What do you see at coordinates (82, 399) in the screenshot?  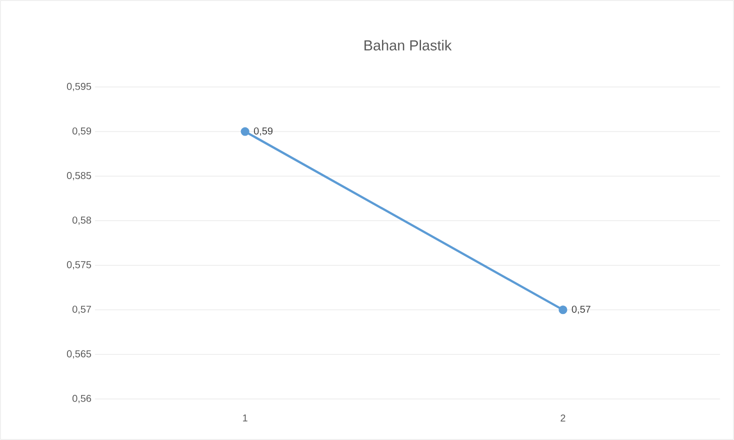 I see `y-tick-label: 0,56` at bounding box center [82, 399].